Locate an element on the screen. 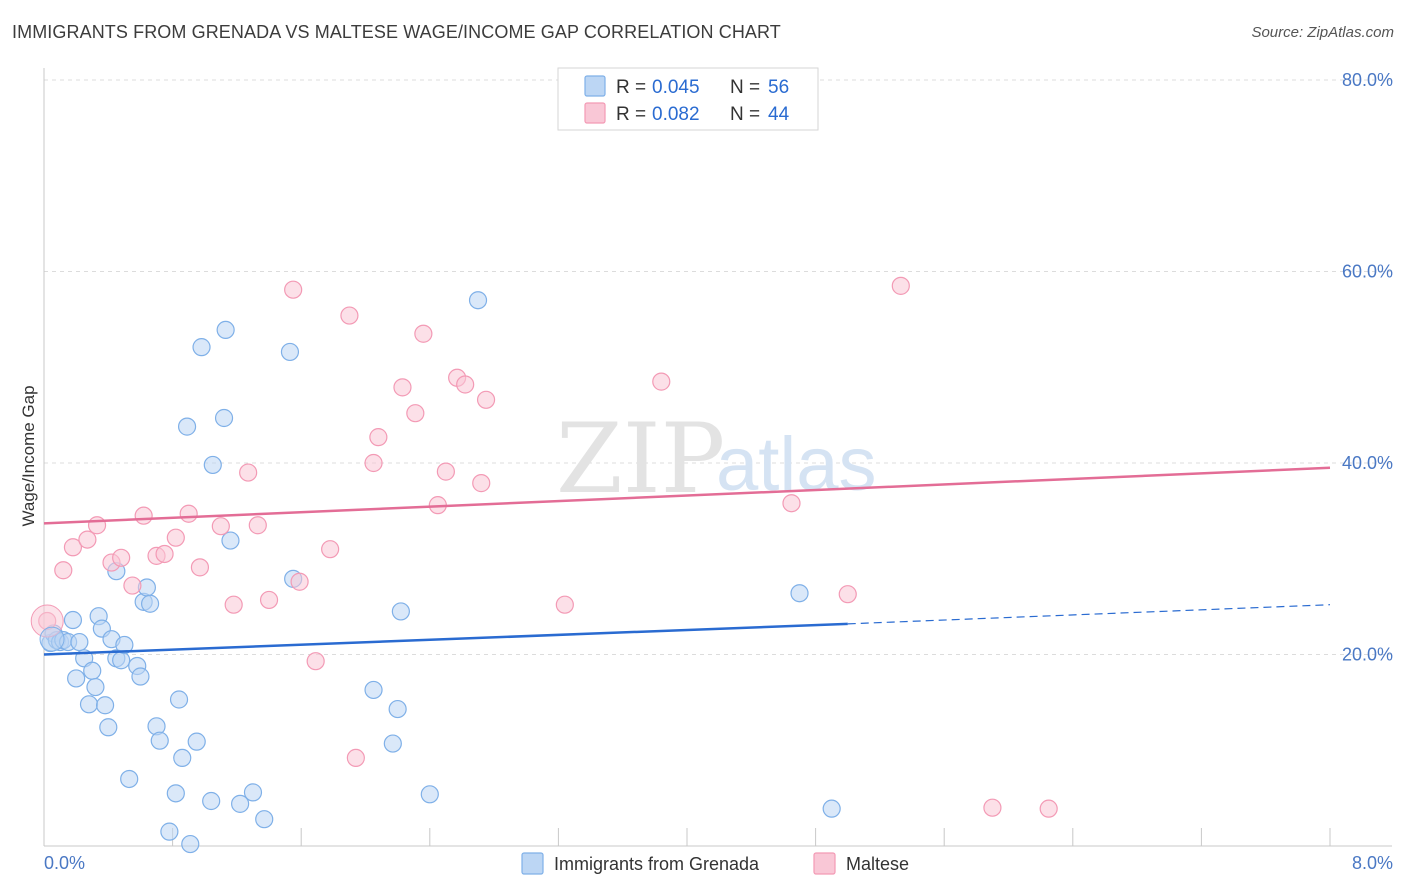 Image resolution: width=1406 pixels, height=892 pixels. y-tick-label: 60.0% is located at coordinates (1367, 272).